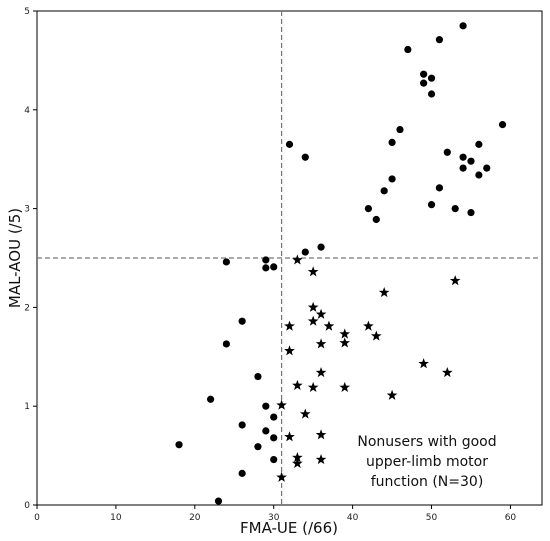 The height and width of the screenshot is (541, 550). I want to click on x-axis: 0 10 20 30 40 50 60, so click(275, 514).